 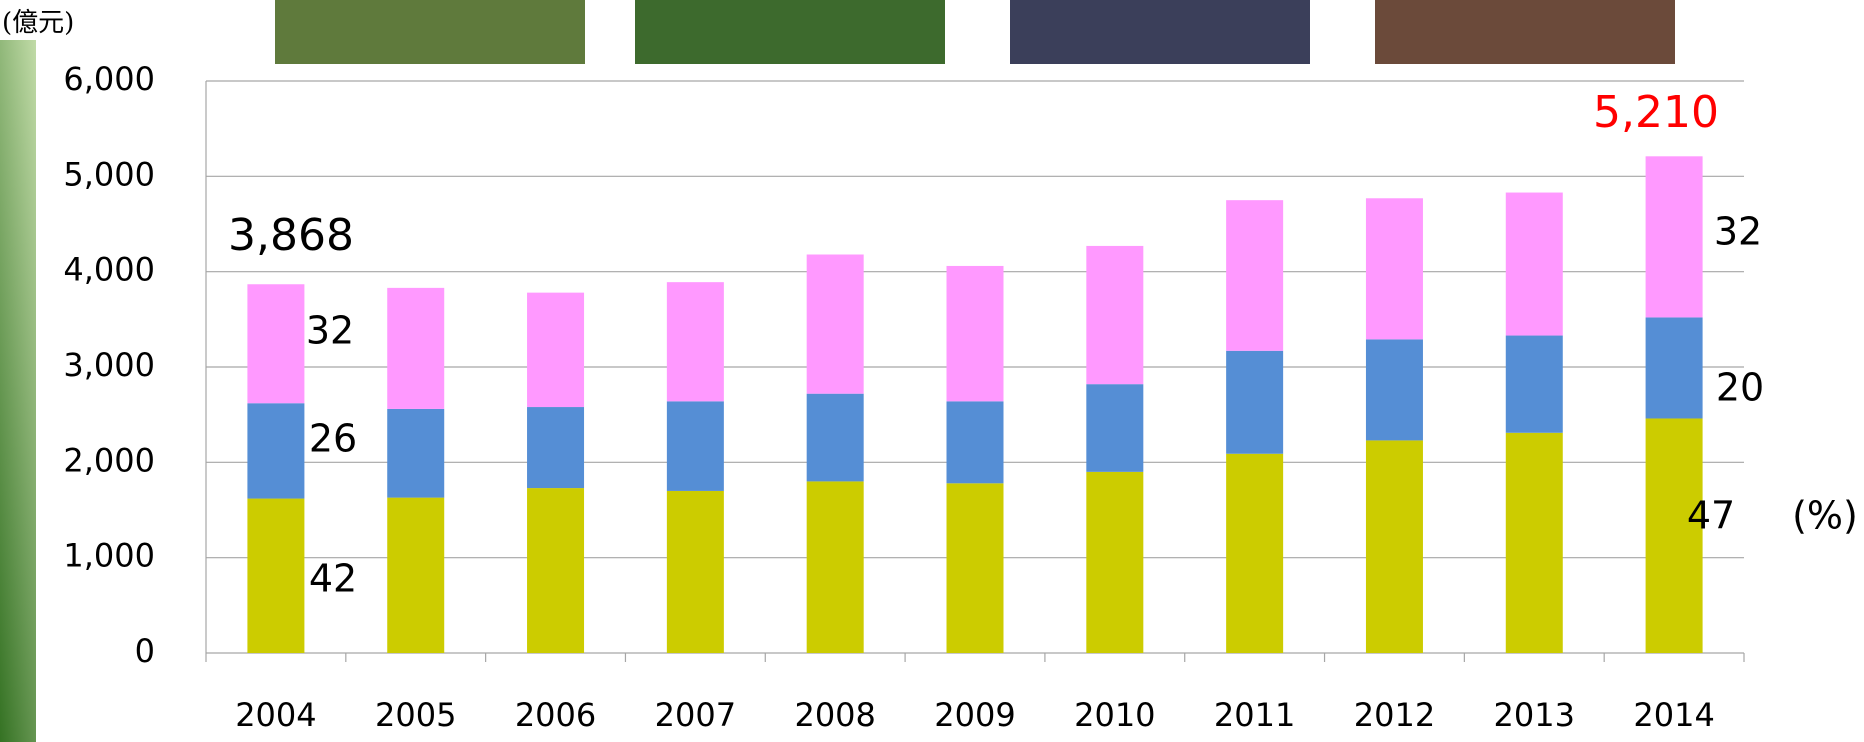 What do you see at coordinates (333, 579) in the screenshot?
I see `annotation: 42` at bounding box center [333, 579].